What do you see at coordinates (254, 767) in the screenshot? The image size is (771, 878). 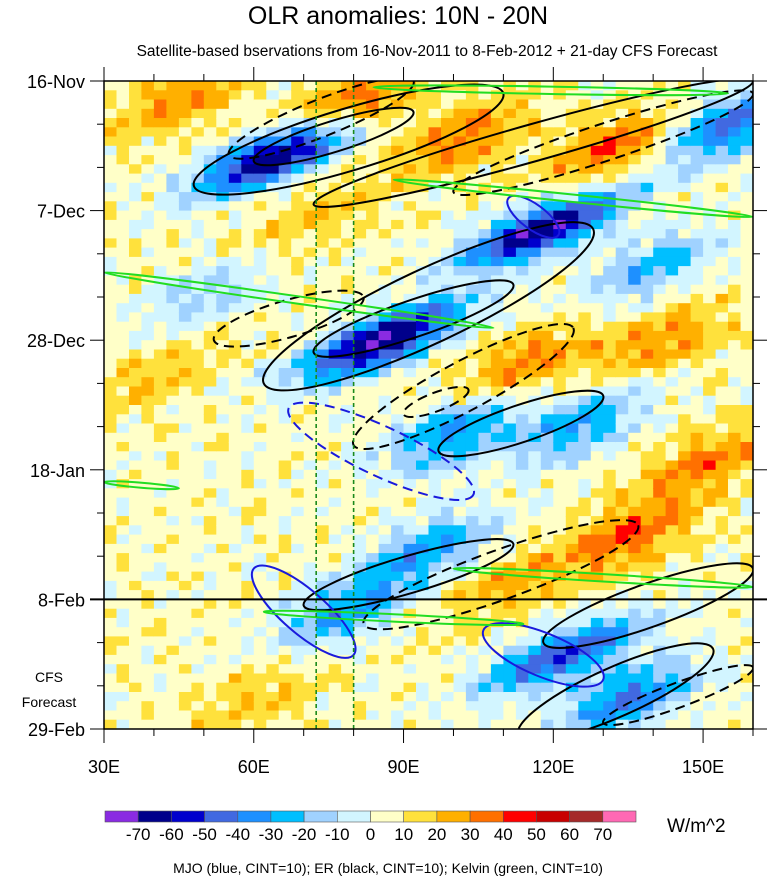 I see `x-tick-label: 60E` at bounding box center [254, 767].